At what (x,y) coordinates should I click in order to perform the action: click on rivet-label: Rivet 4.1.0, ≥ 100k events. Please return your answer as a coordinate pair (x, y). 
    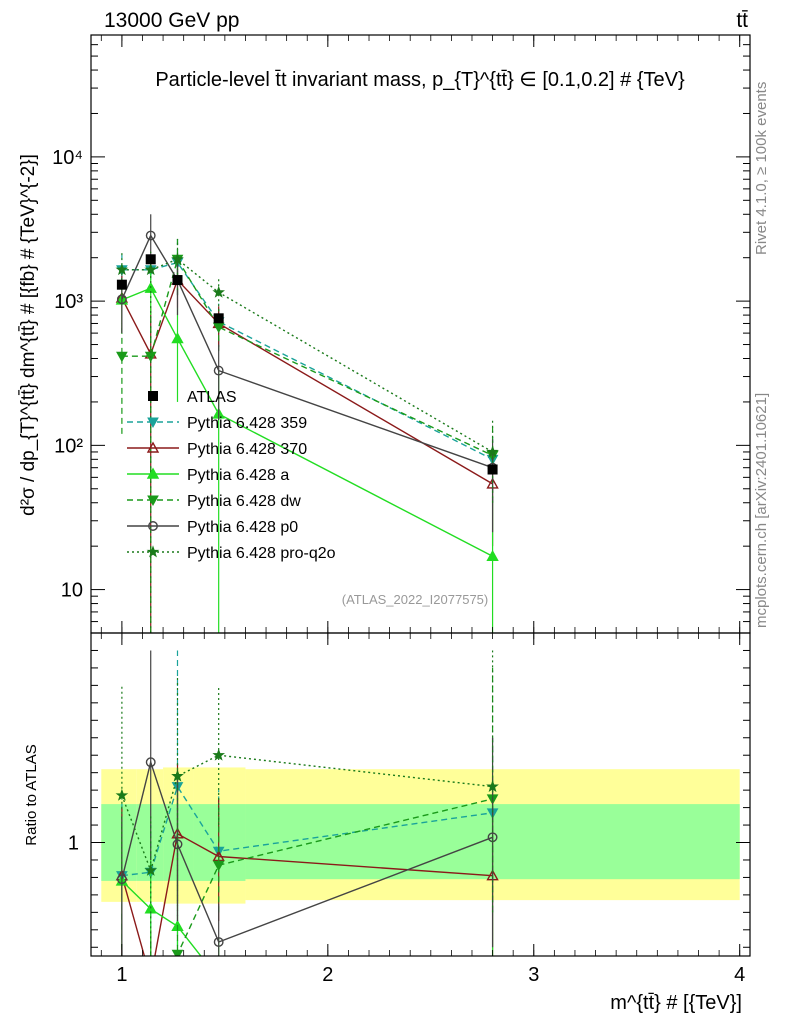
    Looking at the image, I should click on (761, 168).